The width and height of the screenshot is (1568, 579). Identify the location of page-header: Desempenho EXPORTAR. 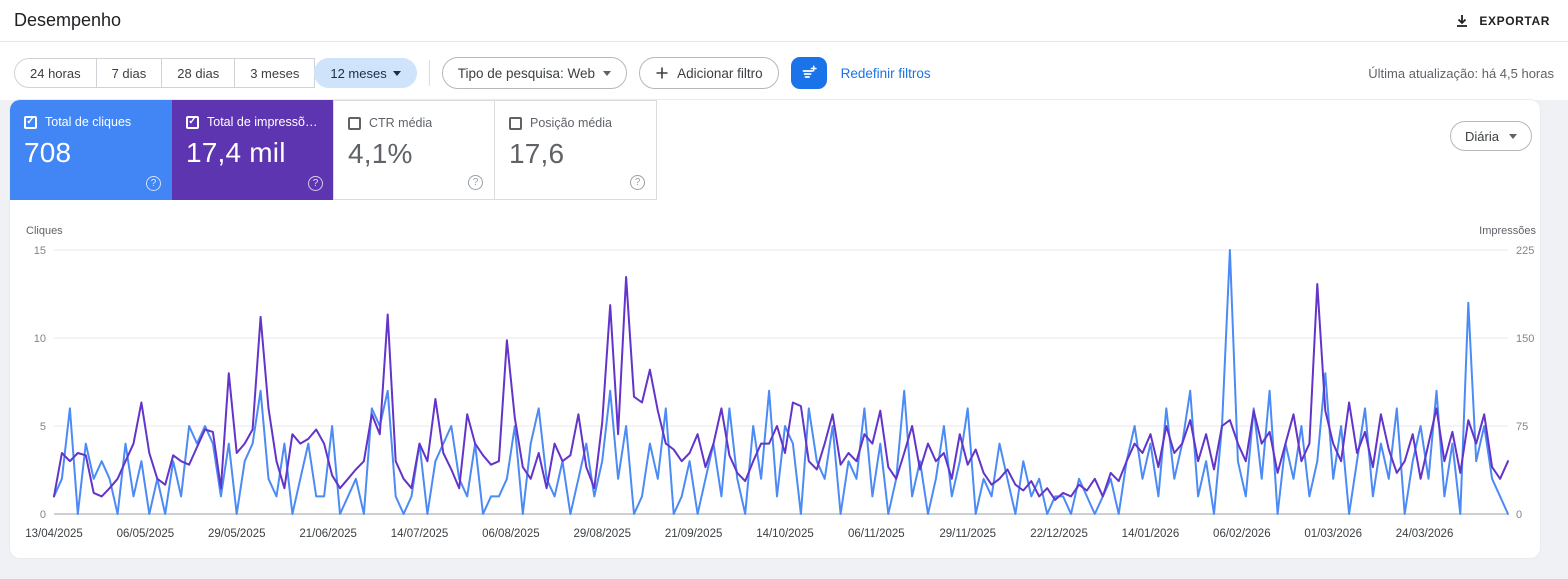
(784, 21).